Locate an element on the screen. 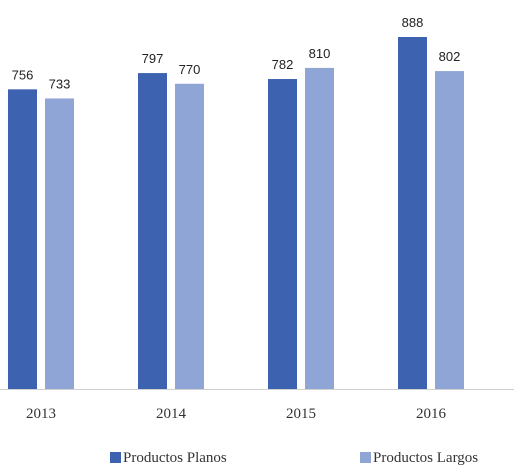 The height and width of the screenshot is (468, 514). x-tick-label-2013: 2013 is located at coordinates (41, 414).